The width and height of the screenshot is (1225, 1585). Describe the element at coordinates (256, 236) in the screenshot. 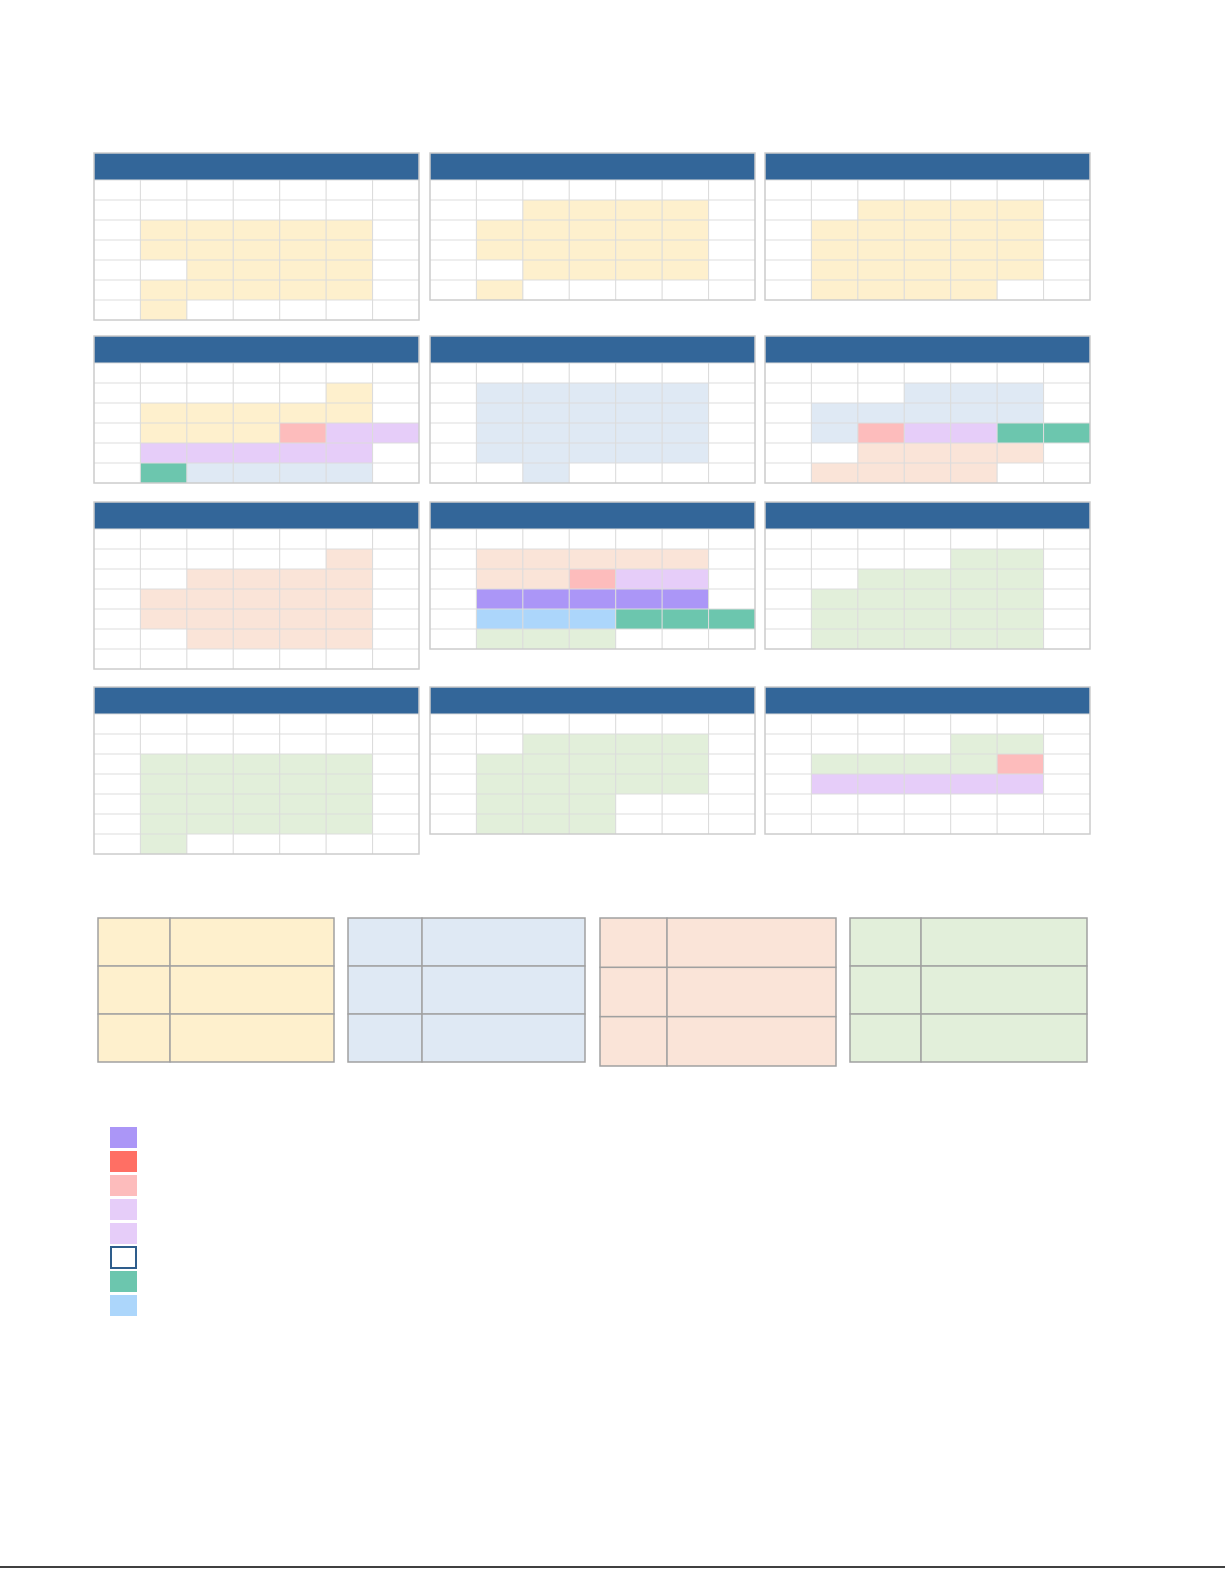

I see `month-border` at that location.